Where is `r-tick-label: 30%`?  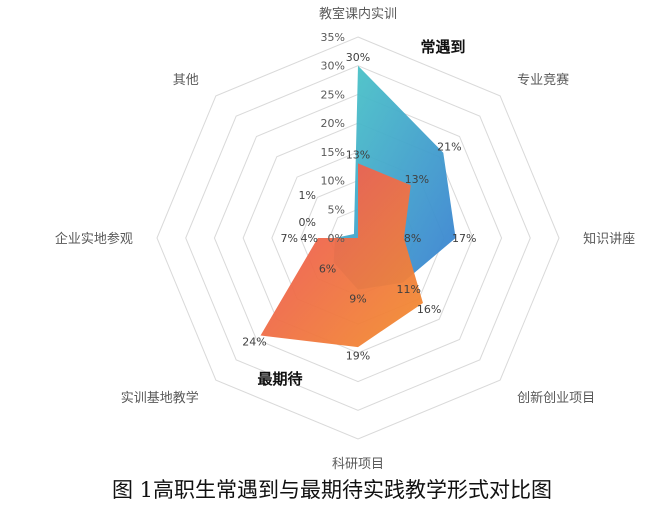
r-tick-label: 30% is located at coordinates (333, 66).